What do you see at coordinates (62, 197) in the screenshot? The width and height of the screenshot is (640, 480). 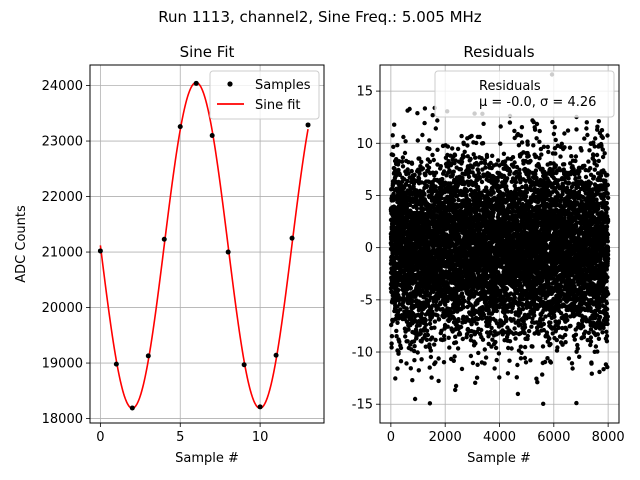 I see `sine-fit-y-tick-label: 22000` at bounding box center [62, 197].